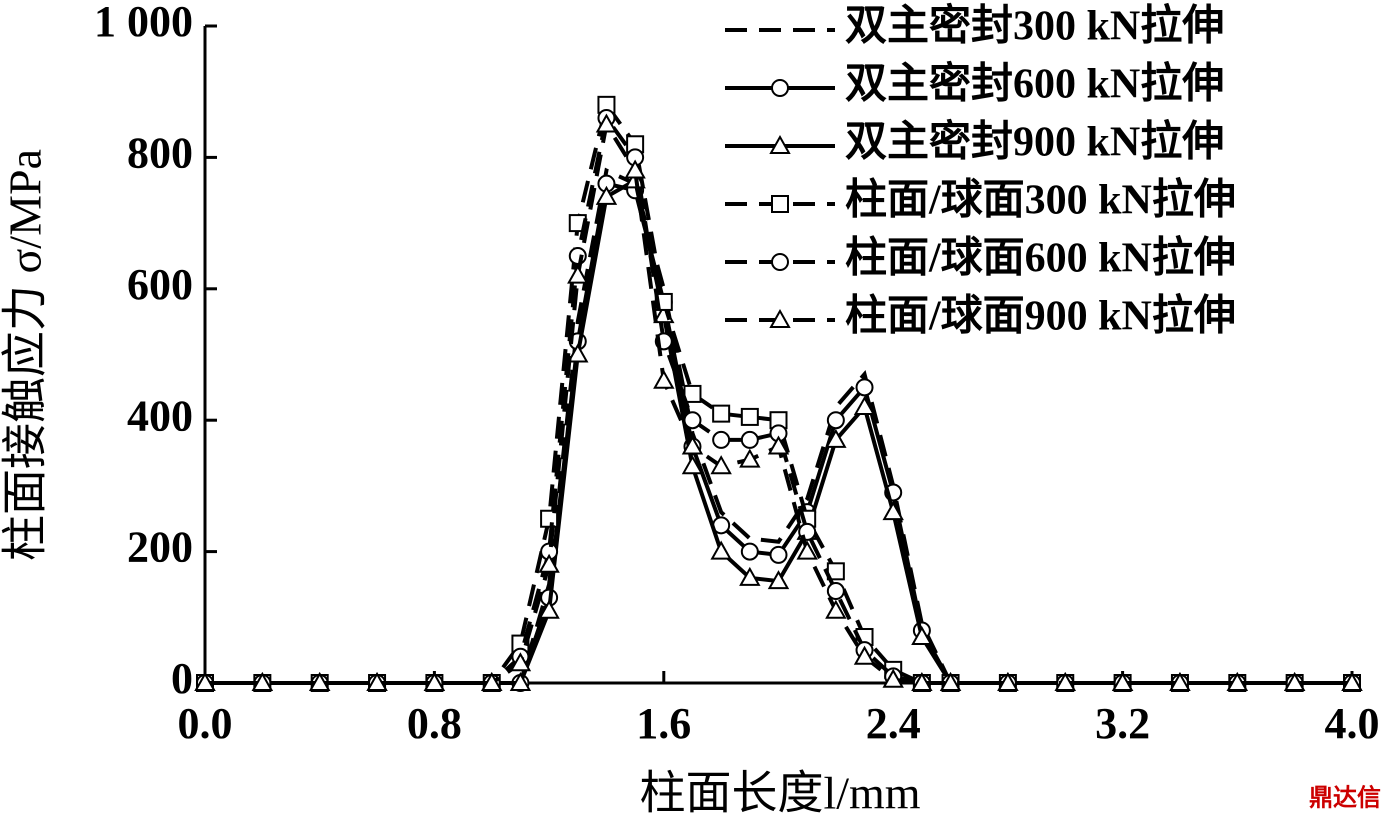  Describe the element at coordinates (1040, 258) in the screenshot. I see `legend-label: 柱面/球面600 kN拉伸` at that location.